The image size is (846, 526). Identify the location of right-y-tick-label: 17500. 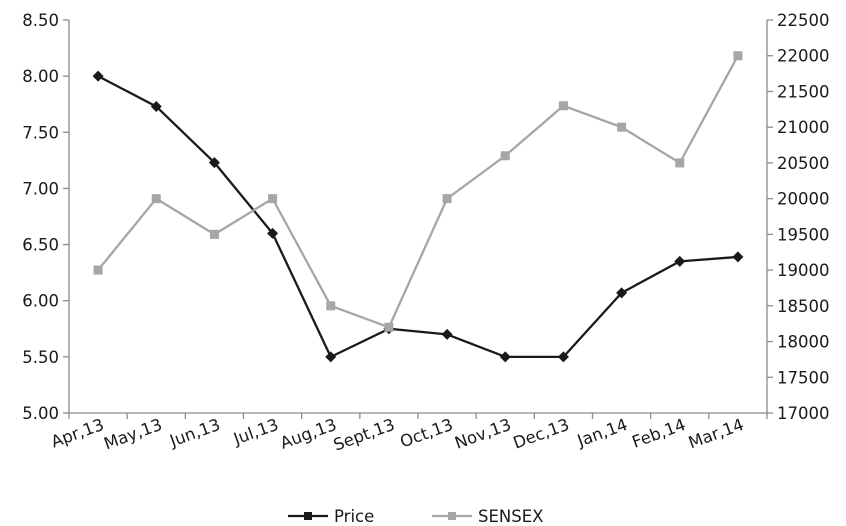
(803, 377).